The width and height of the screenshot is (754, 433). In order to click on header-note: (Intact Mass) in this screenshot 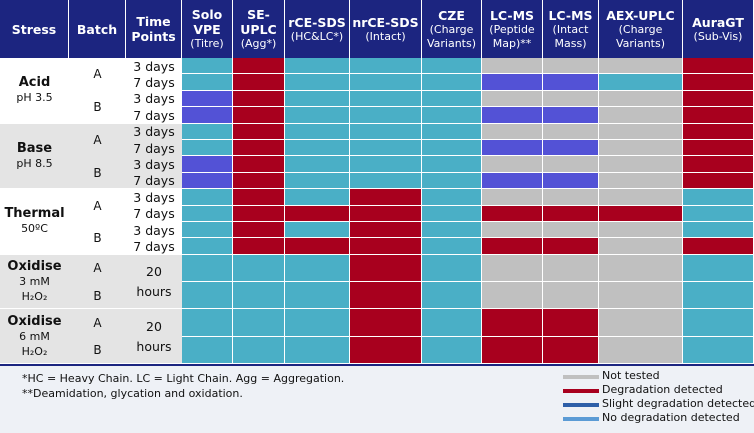, I will do `click(570, 36)`.